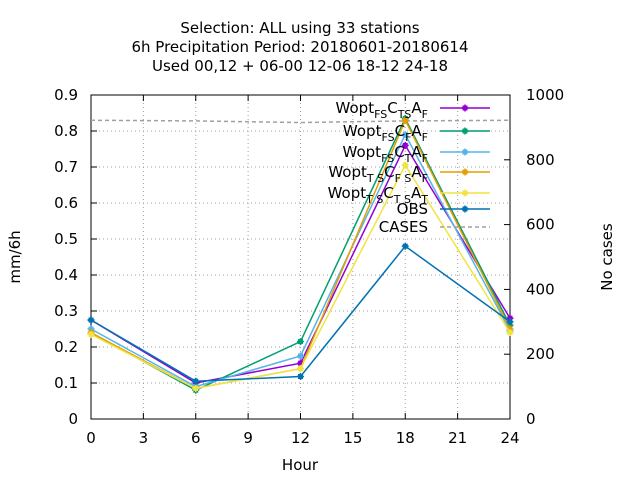  I want to click on y-tick-label: 0.3, so click(66, 311).